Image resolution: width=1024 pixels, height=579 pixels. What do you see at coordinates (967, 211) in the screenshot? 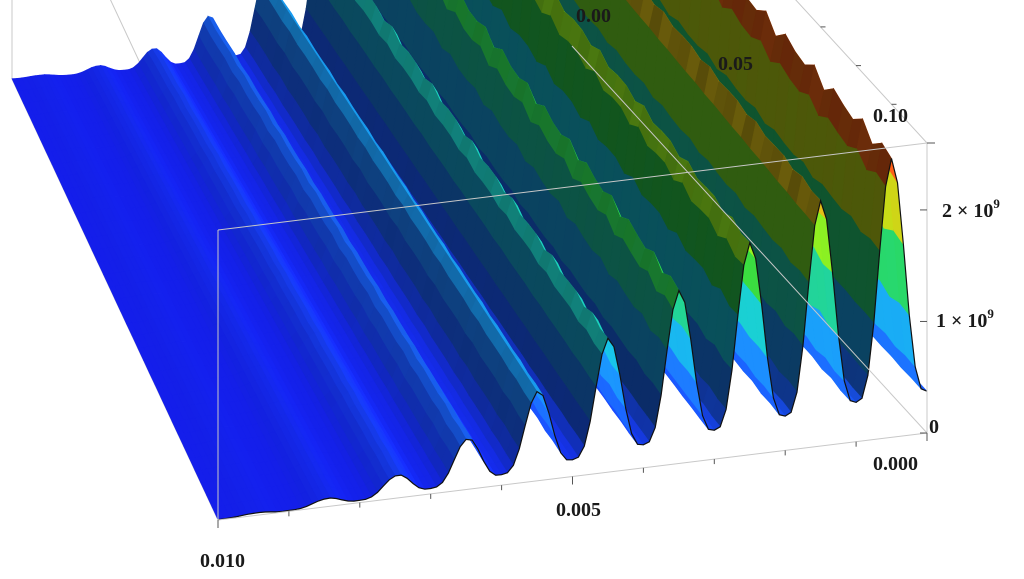
I see `z-tick-base: 2 × 10` at bounding box center [967, 211].